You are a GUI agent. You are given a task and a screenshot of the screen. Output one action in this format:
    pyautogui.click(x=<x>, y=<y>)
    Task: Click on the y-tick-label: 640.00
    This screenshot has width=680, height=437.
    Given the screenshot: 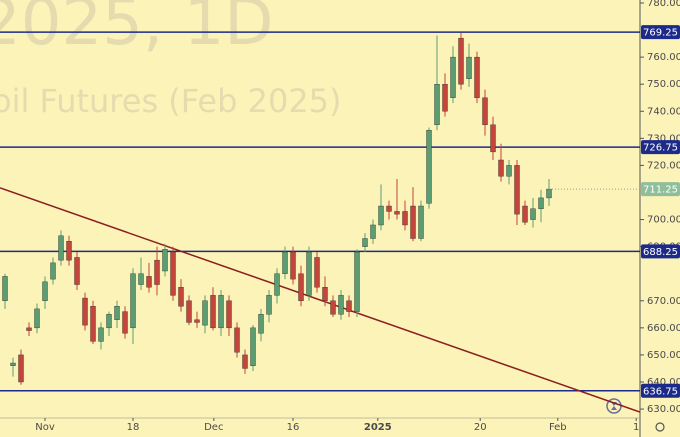 What is the action you would take?
    pyautogui.click(x=663, y=382)
    